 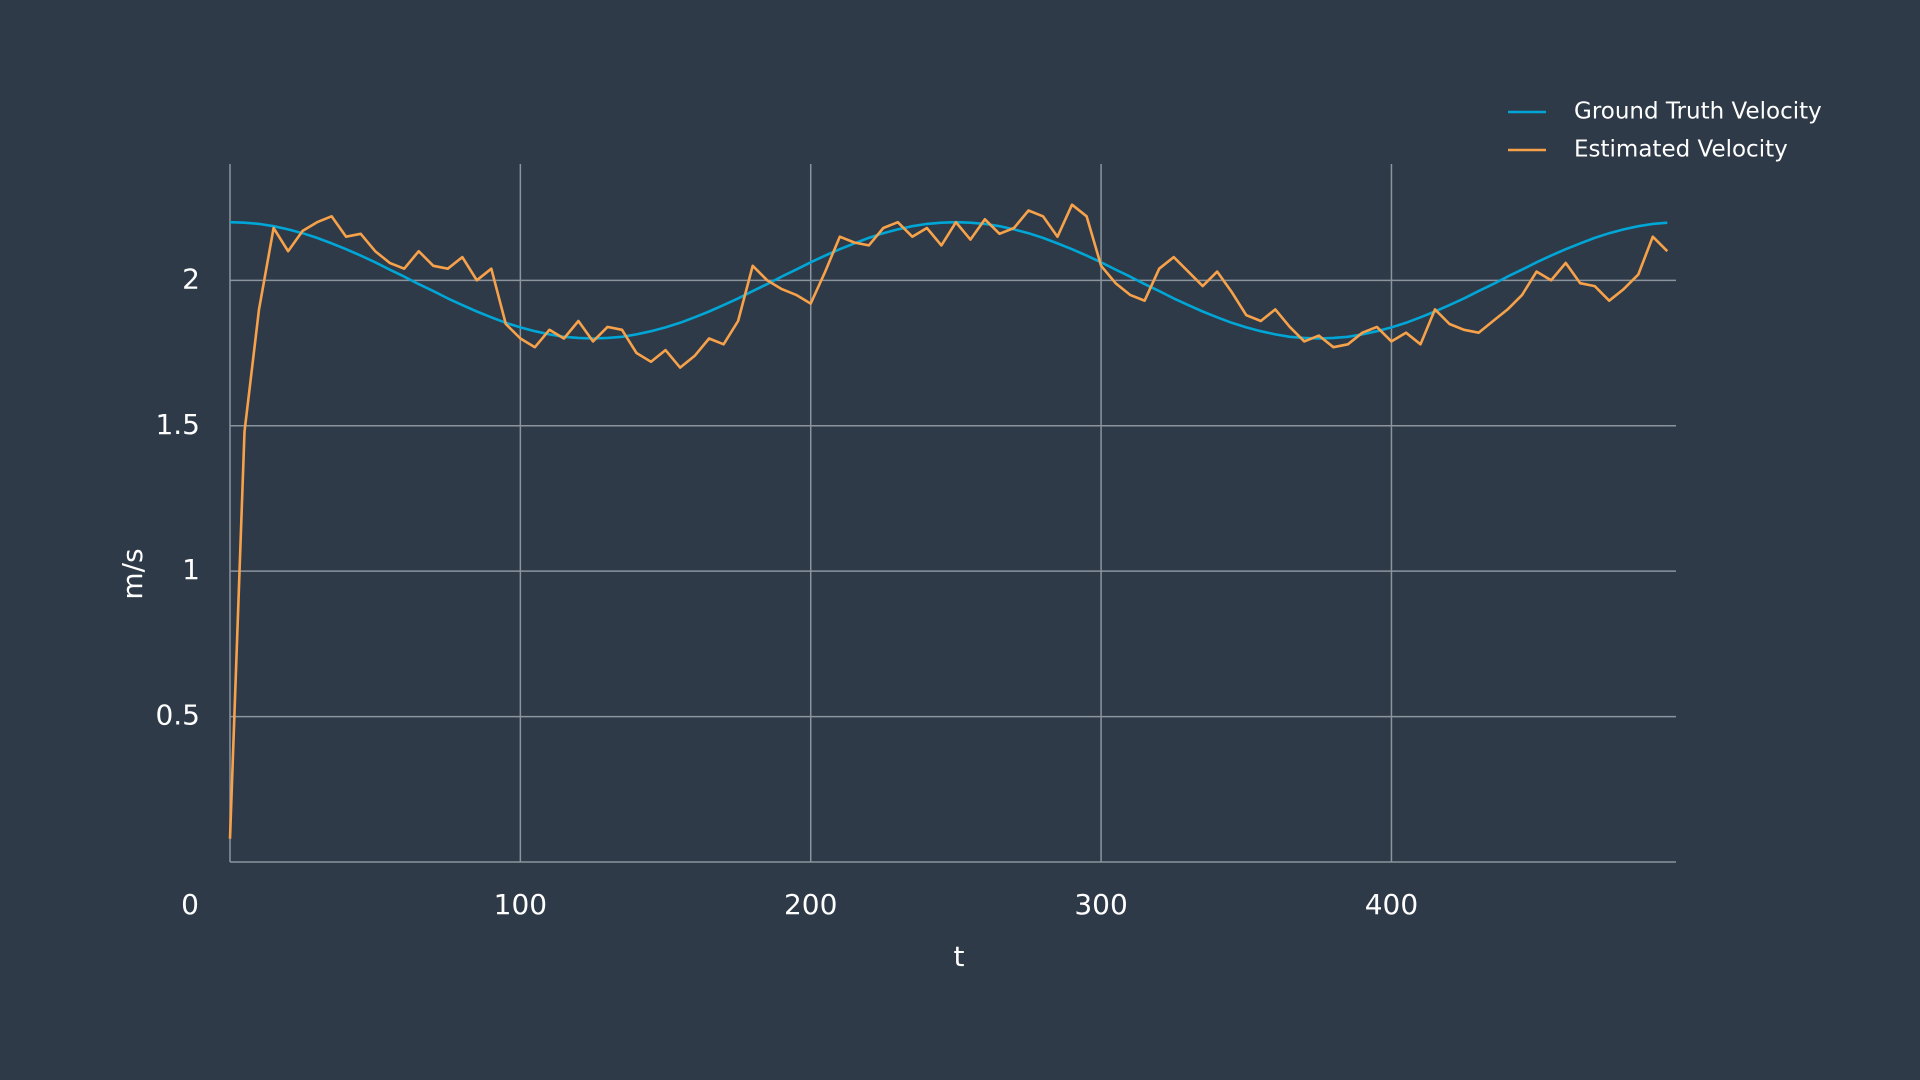 What do you see at coordinates (1391, 904) in the screenshot?
I see `x-tick-label: 400` at bounding box center [1391, 904].